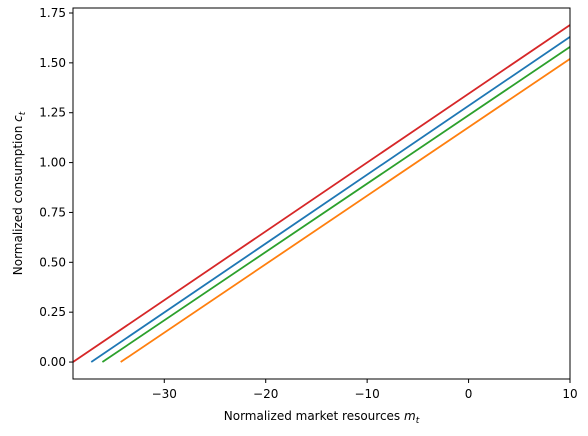  Describe the element at coordinates (265, 394) in the screenshot. I see `x-tick-label: −20` at that location.